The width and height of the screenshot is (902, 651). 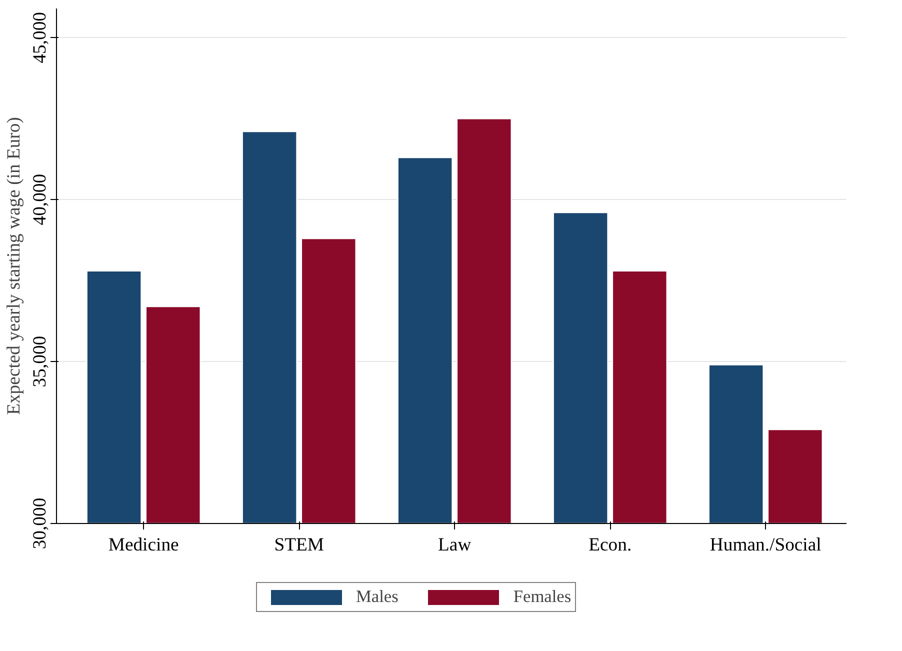 I want to click on legend-label: Females, so click(x=542, y=597).